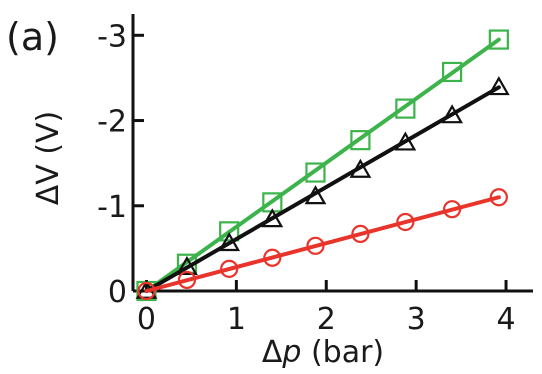  Describe the element at coordinates (112, 36) in the screenshot. I see `y-tick-label: -3` at that location.